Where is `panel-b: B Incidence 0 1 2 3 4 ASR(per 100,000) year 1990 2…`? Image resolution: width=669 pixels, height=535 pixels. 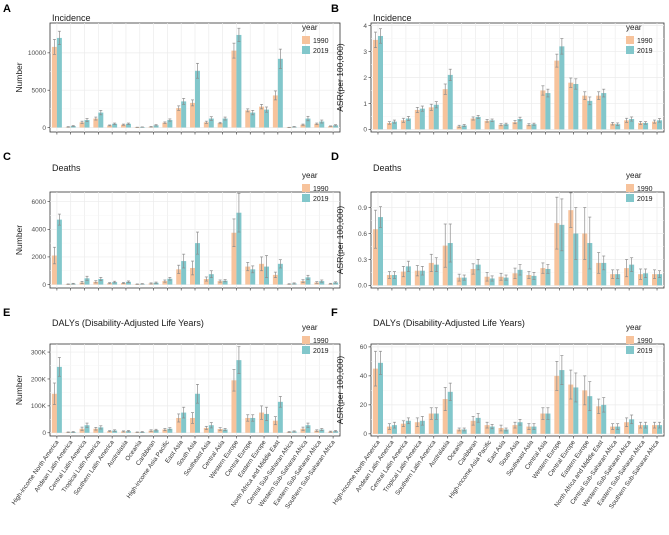 panel-b: B Incidence 0 1 2 3 4 ASR(per 100,000) year 1990 2… is located at coordinates (498, 69).